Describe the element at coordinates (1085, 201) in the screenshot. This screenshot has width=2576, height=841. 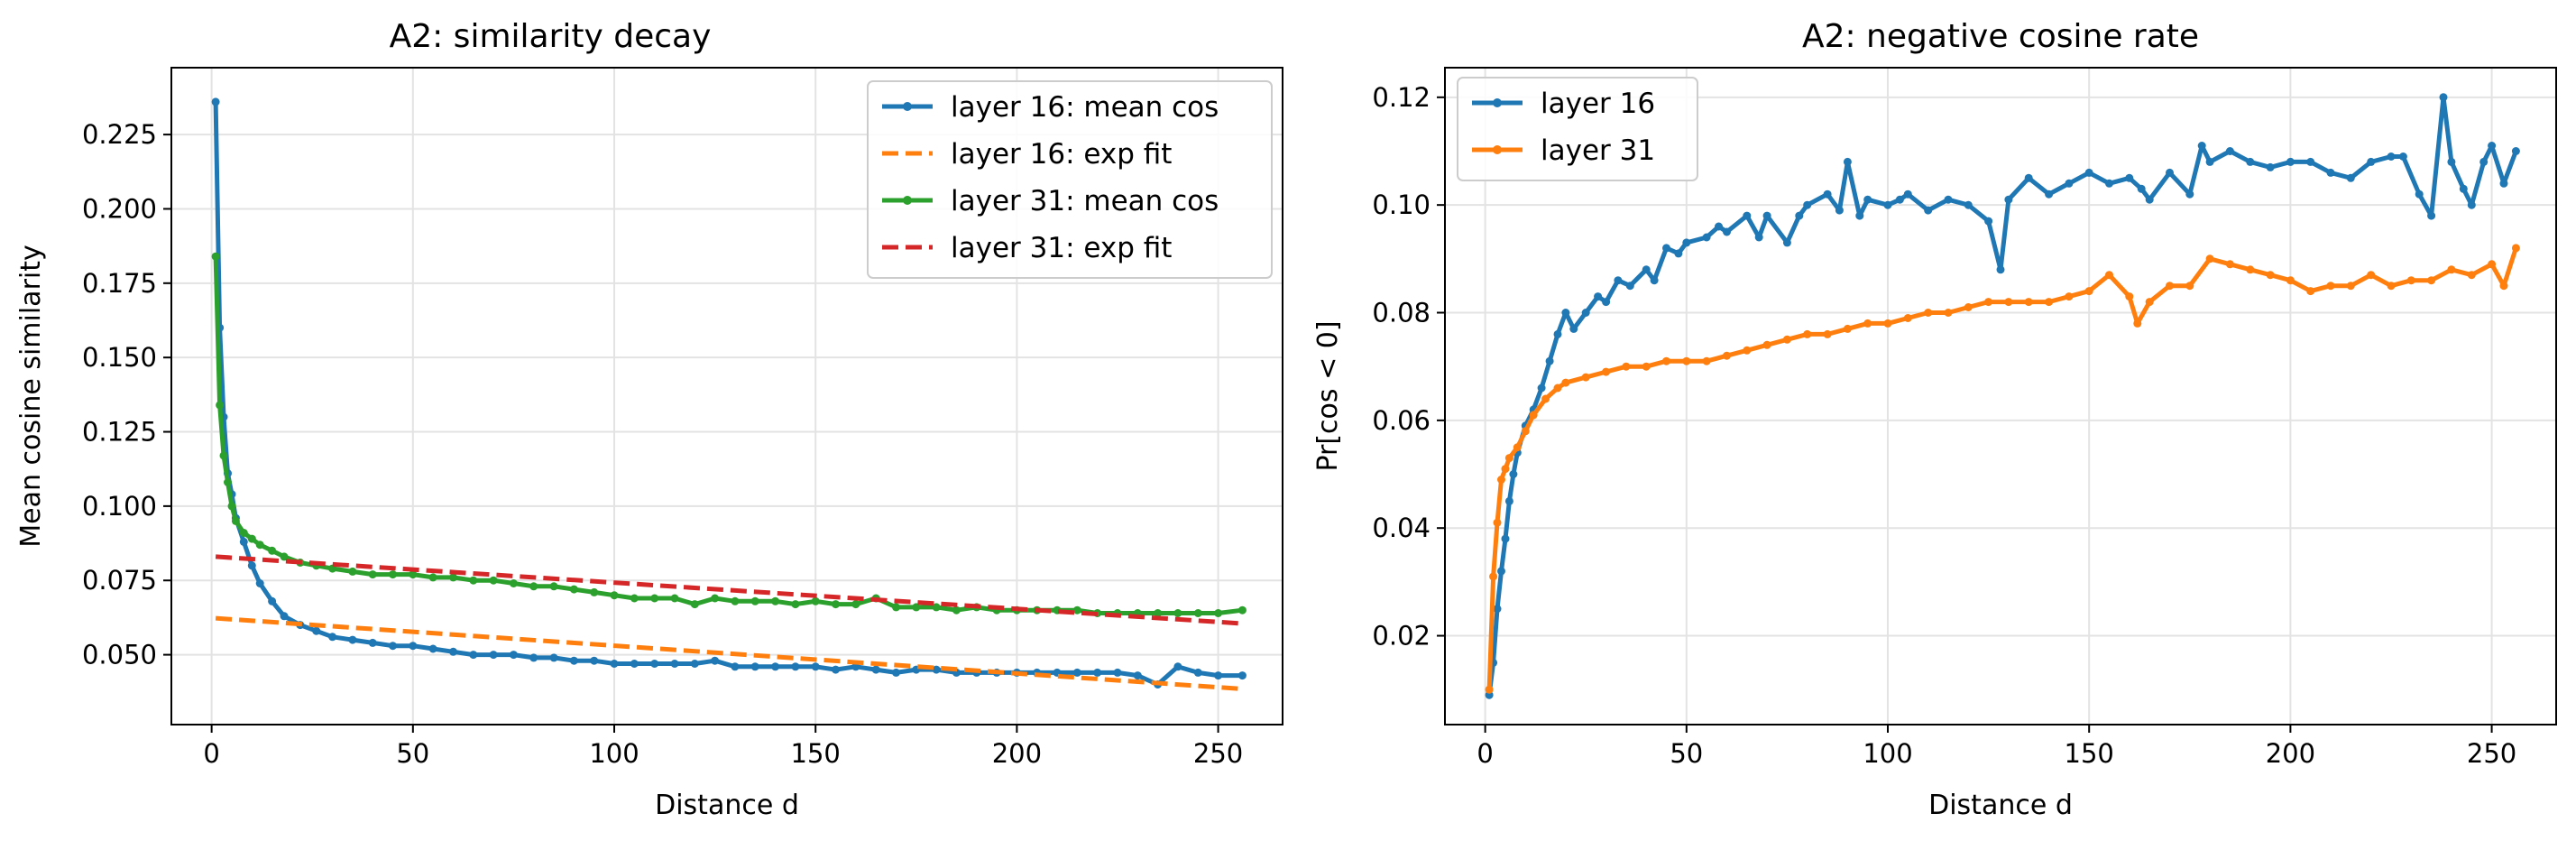
I see `legend-label: layer 31: mean cos` at that location.